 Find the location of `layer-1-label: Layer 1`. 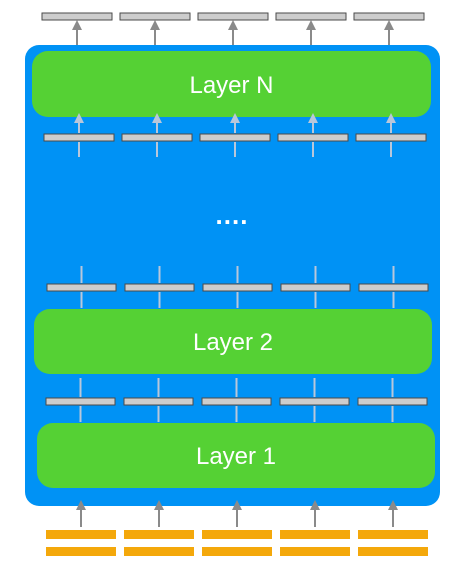

layer-1-label: Layer 1 is located at coordinates (236, 456).